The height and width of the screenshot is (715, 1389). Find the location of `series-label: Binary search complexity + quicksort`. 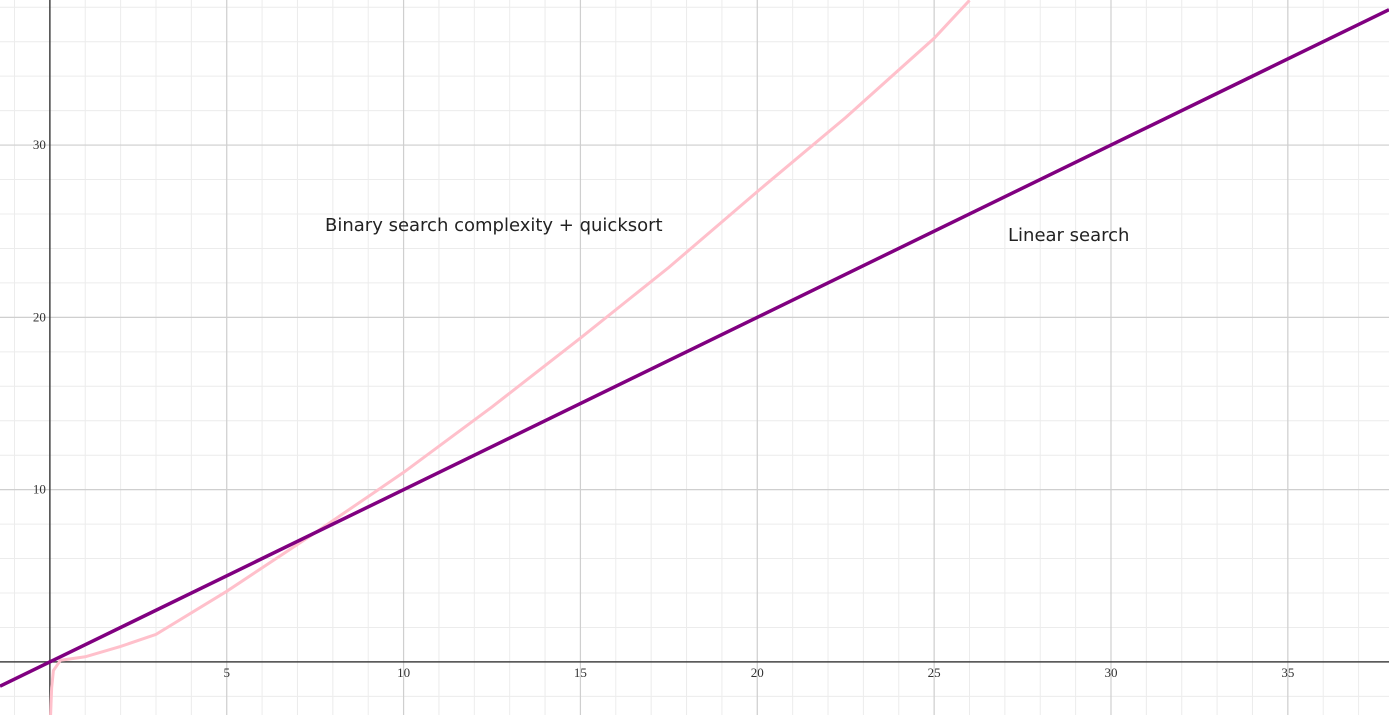

series-label: Binary search complexity + quicksort is located at coordinates (494, 225).